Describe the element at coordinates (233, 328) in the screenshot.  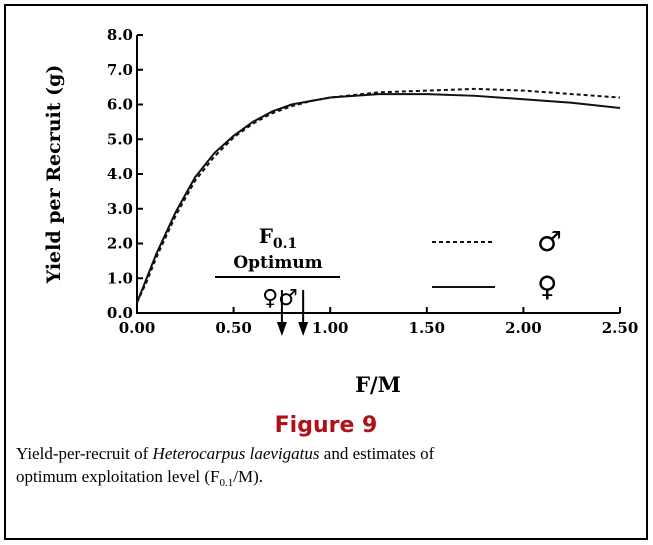
I see `x-tick-label: 0.50` at that location.